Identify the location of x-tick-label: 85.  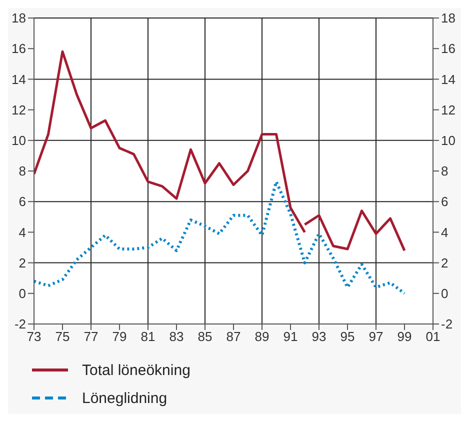
(205, 336).